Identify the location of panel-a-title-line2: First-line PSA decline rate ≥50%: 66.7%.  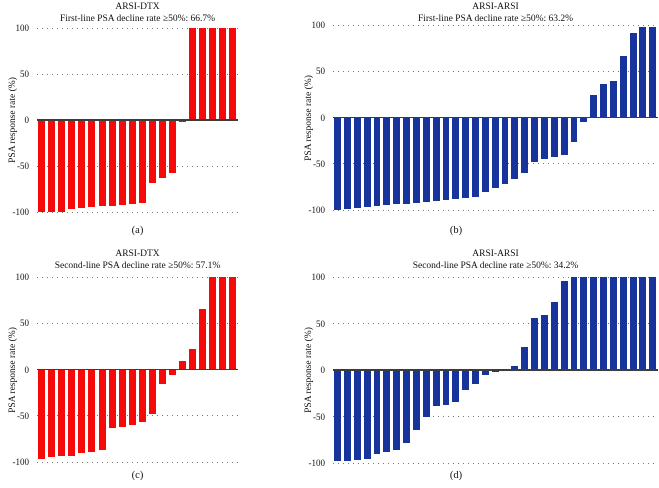
(137, 19).